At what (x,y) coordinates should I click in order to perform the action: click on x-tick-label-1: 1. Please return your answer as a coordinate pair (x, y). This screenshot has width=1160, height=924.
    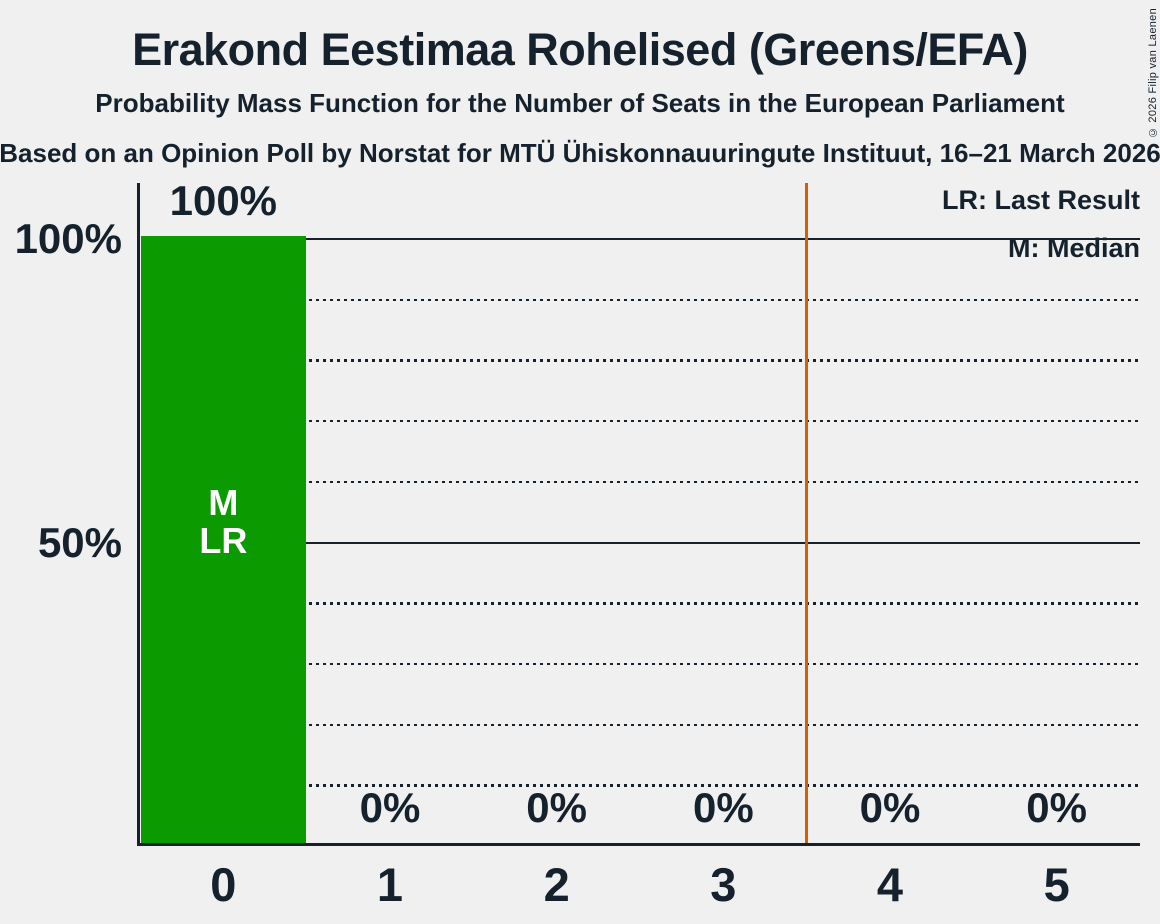
    Looking at the image, I should click on (390, 884).